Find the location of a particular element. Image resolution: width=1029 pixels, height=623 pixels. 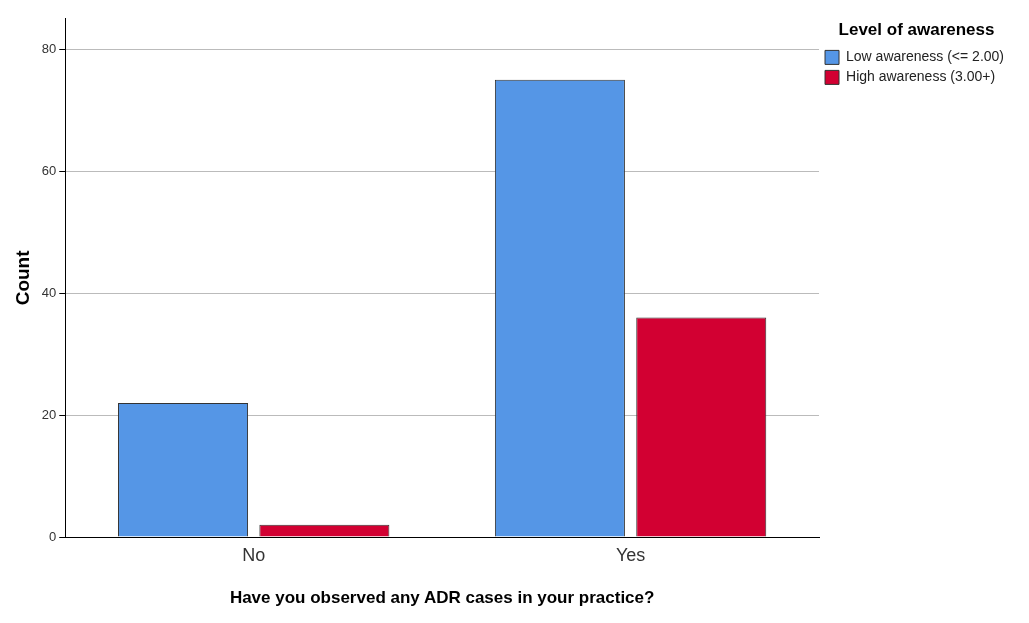

legend-title: Level of awareness is located at coordinates (916, 30).